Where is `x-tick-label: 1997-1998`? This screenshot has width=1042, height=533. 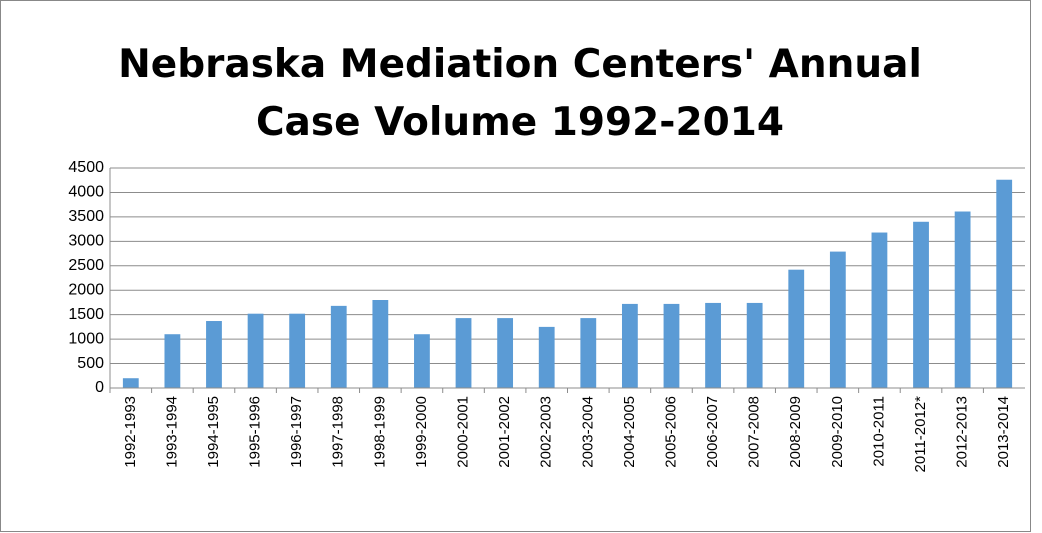 x-tick-label: 1997-1998 is located at coordinates (338, 432).